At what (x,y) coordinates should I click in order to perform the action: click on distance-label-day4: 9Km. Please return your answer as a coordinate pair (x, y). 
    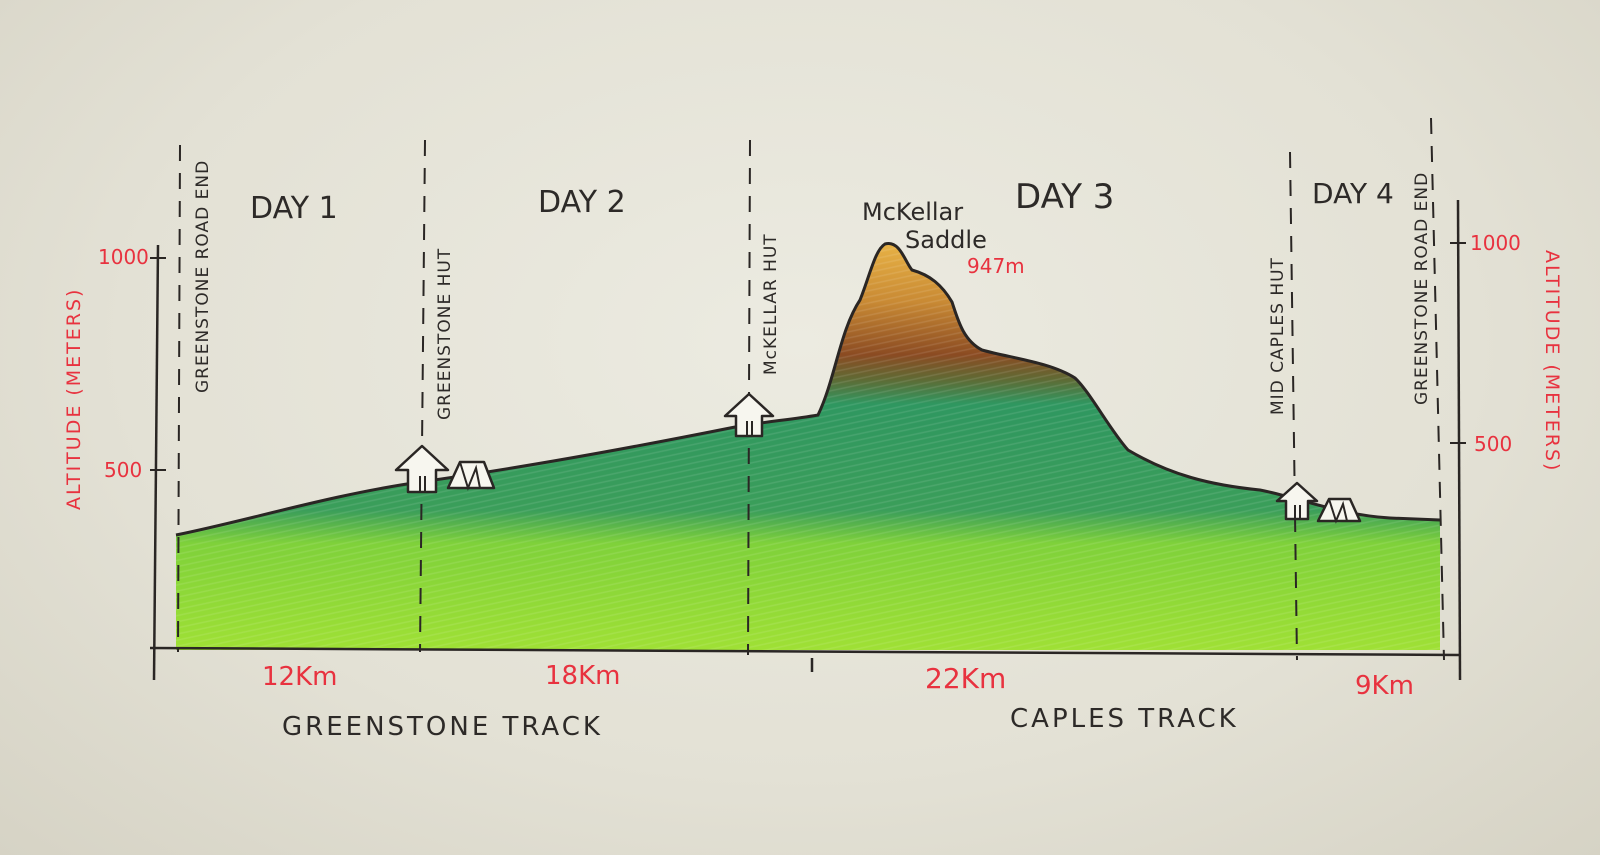
    Looking at the image, I should click on (1384, 686).